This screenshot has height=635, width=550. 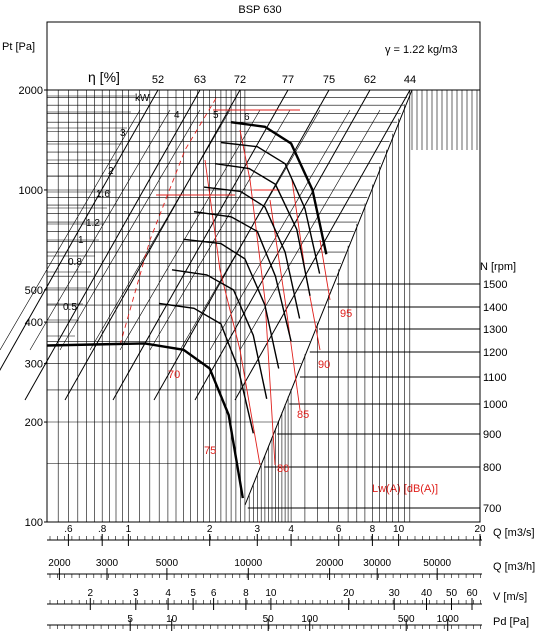 What do you see at coordinates (31, 191) in the screenshot?
I see `y-tick-label: 1000` at bounding box center [31, 191].